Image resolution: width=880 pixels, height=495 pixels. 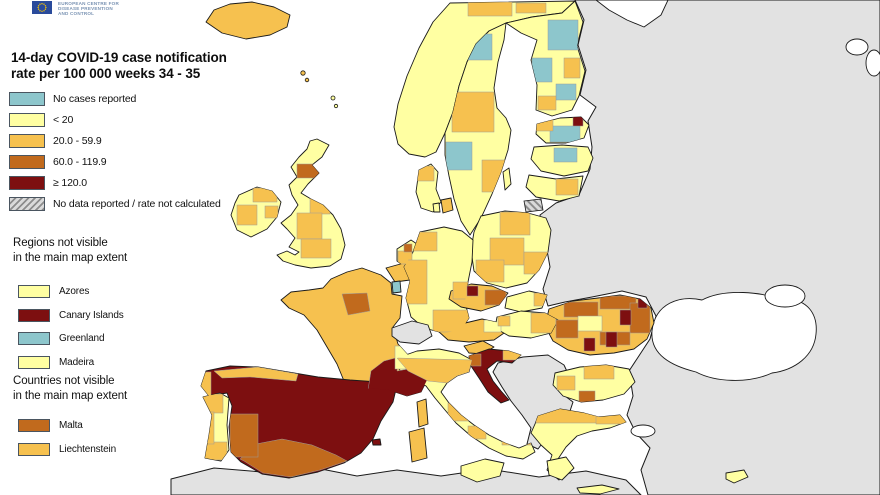 What do you see at coordinates (82, 339) in the screenshot?
I see `region-item-label: Greenland` at bounding box center [82, 339].